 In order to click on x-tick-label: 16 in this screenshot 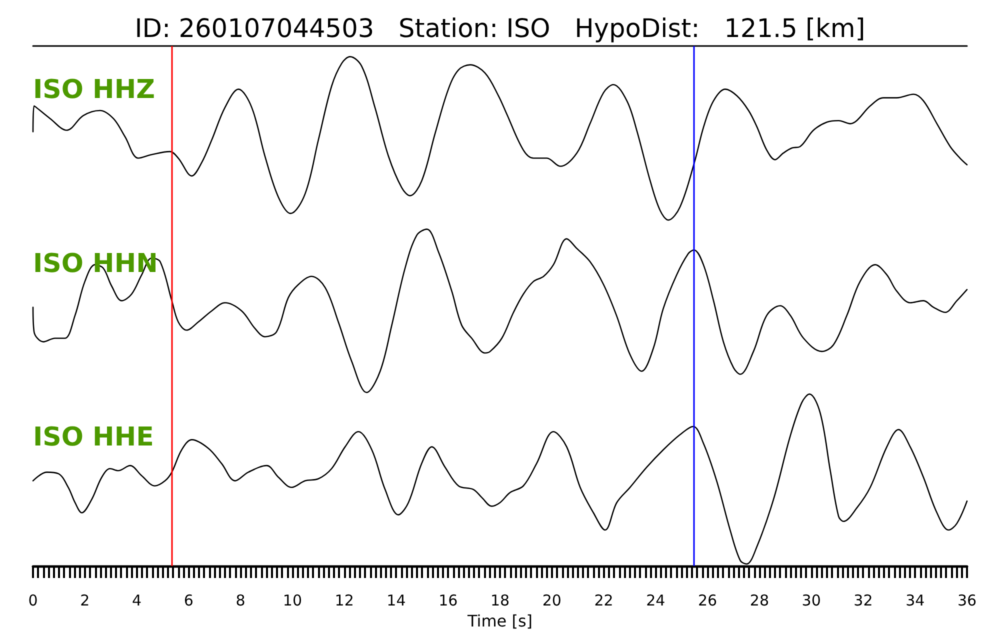, I will do `click(448, 601)`.